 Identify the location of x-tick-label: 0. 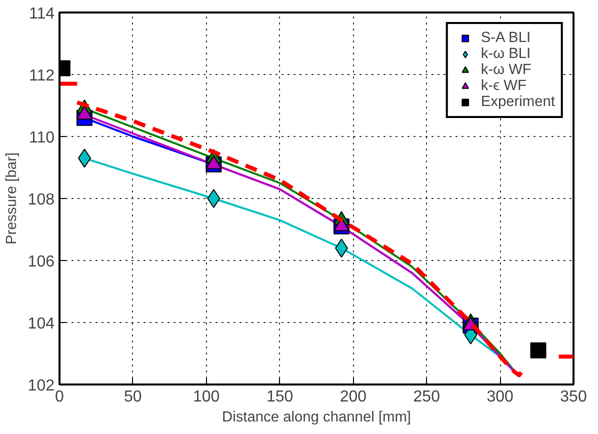
(59, 397).